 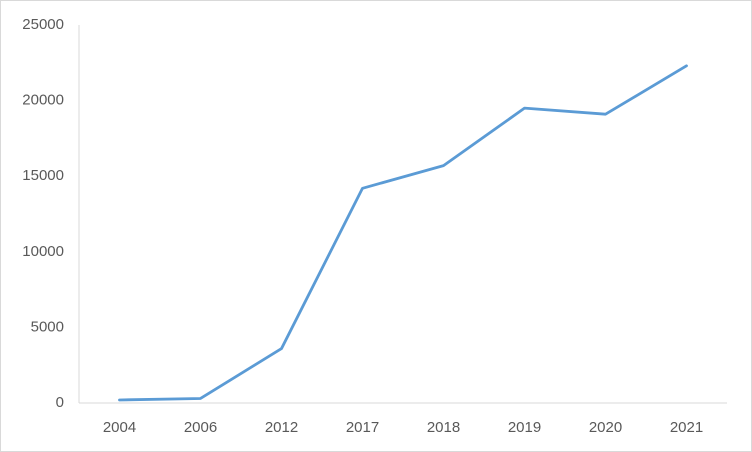 I want to click on x-tick-label: 2006, so click(x=200, y=427).